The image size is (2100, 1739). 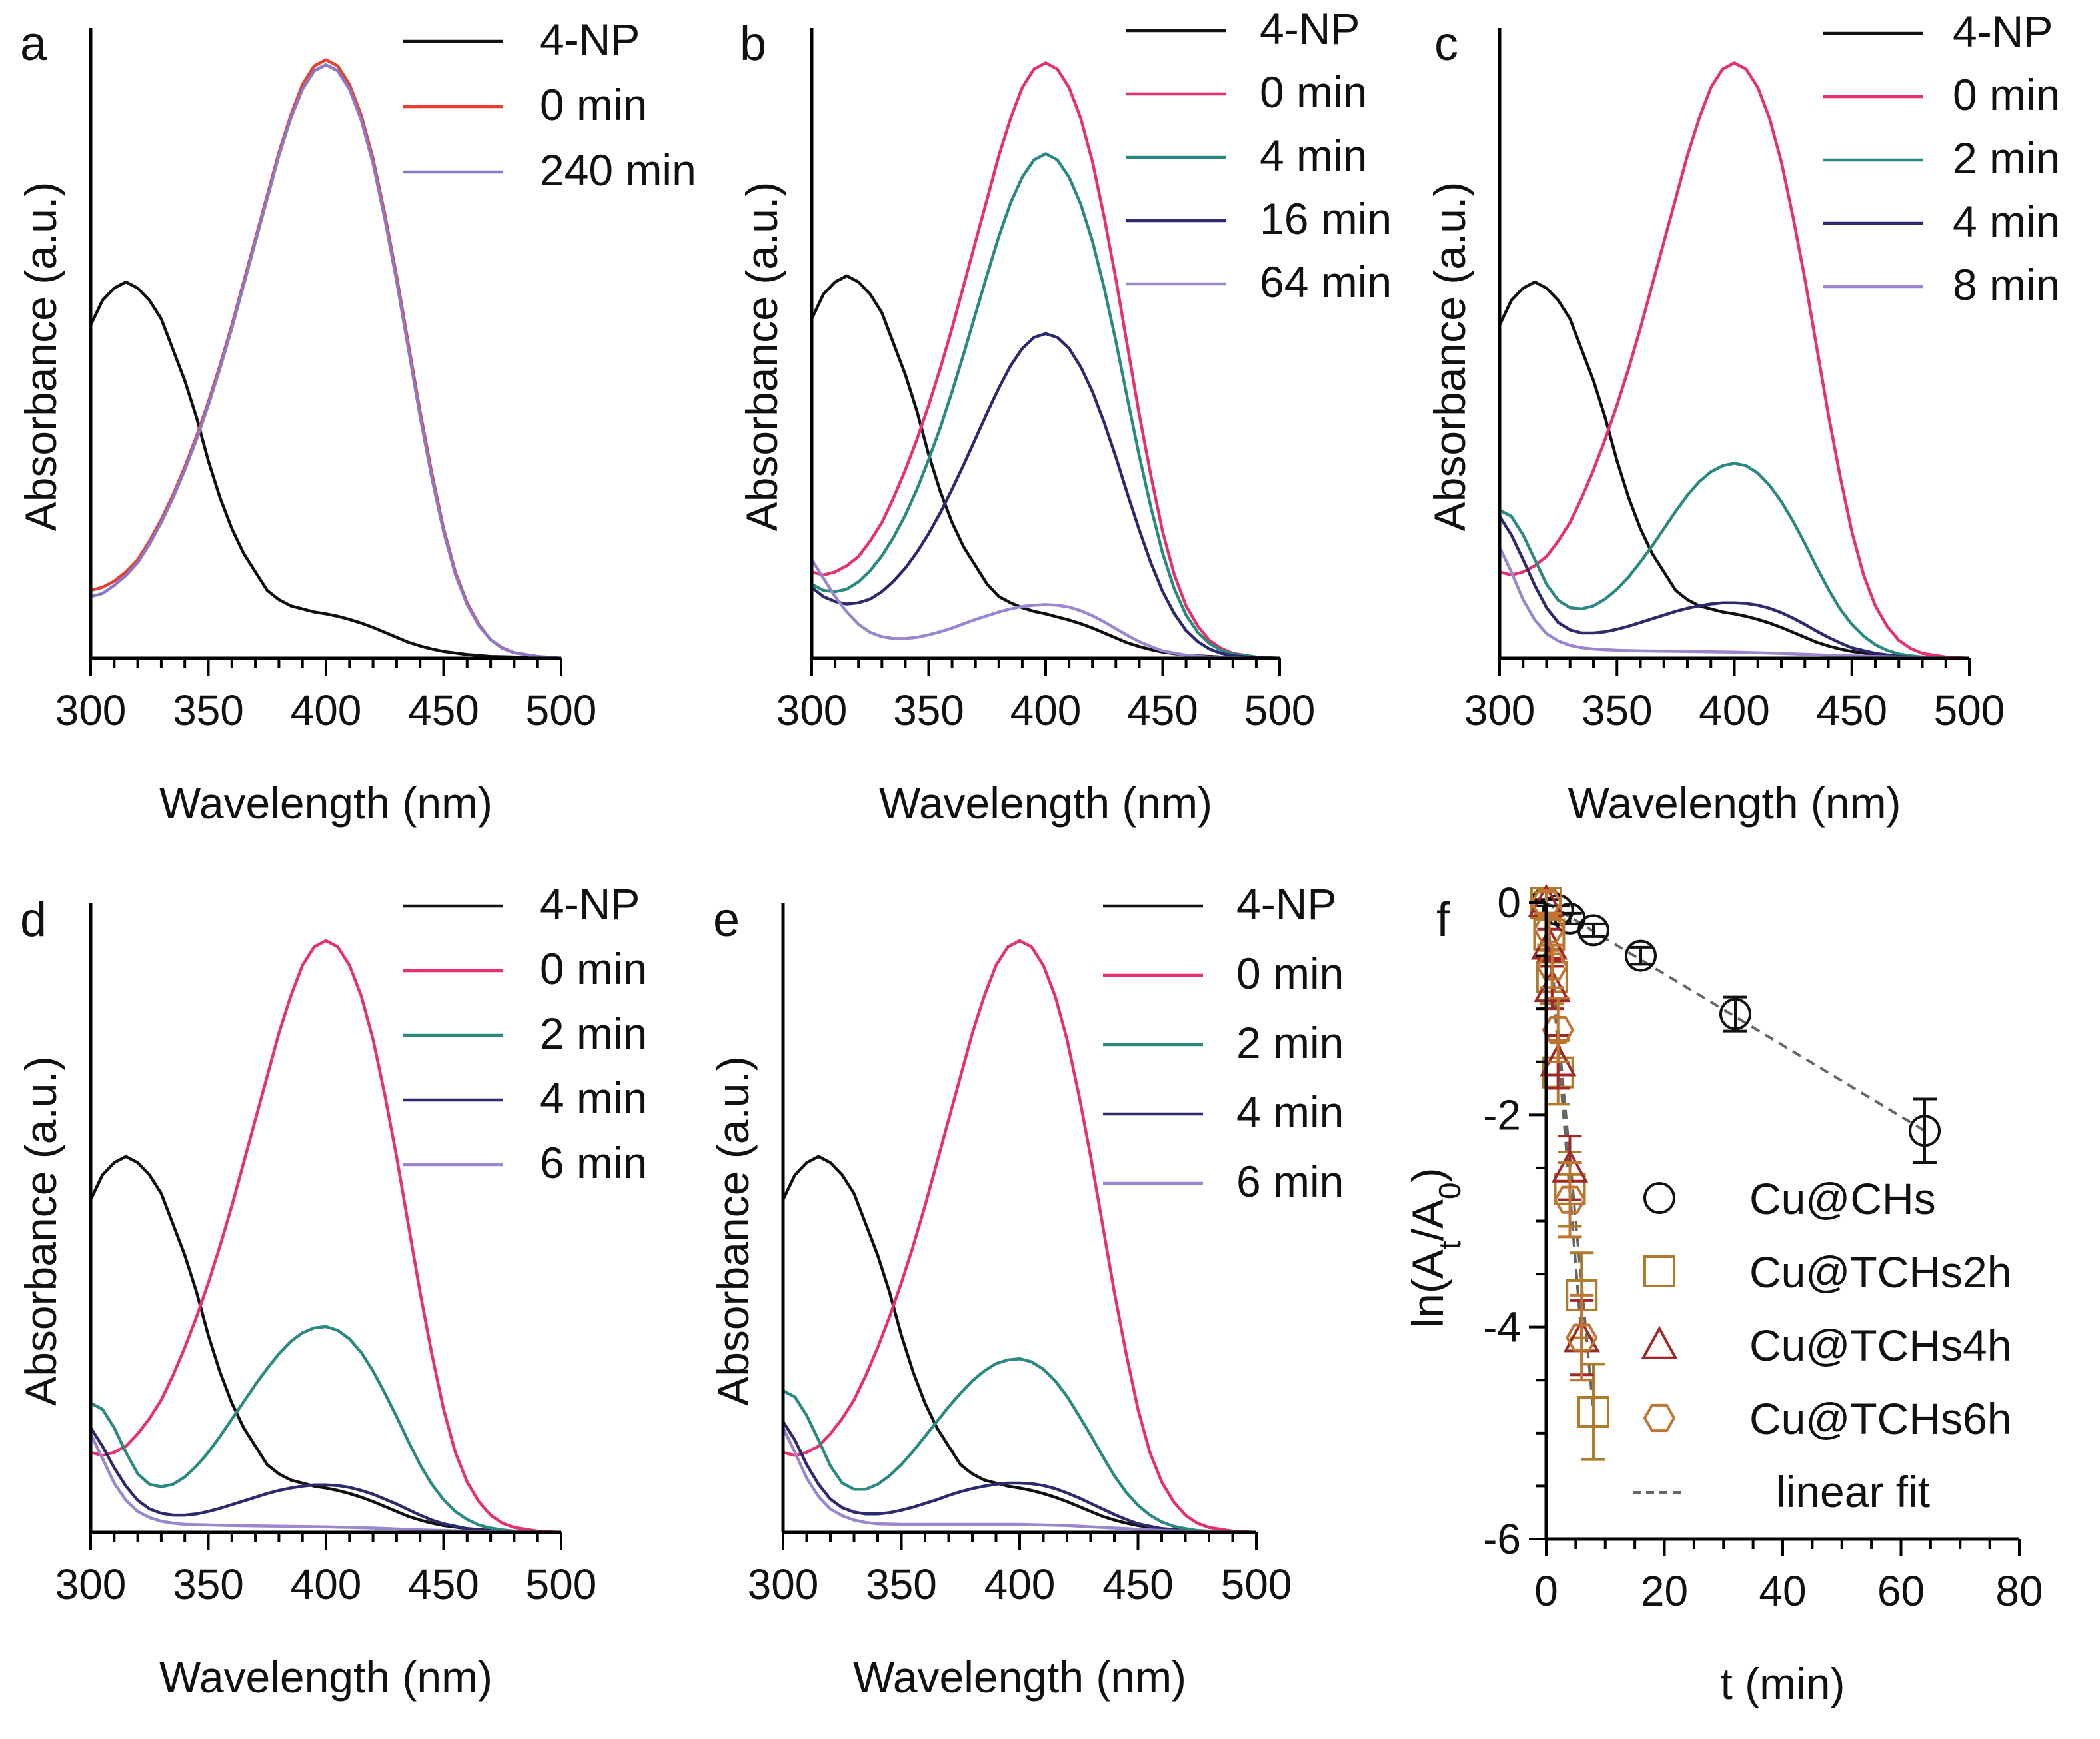 What do you see at coordinates (1435, 1247) in the screenshot?
I see `y-axis-title: ln(At/A0)` at bounding box center [1435, 1247].